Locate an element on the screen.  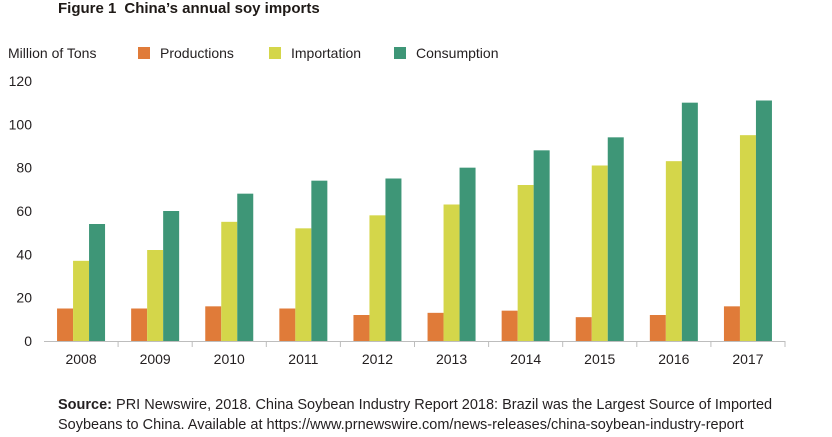
bar-consumption-2016 is located at coordinates (689, 222).